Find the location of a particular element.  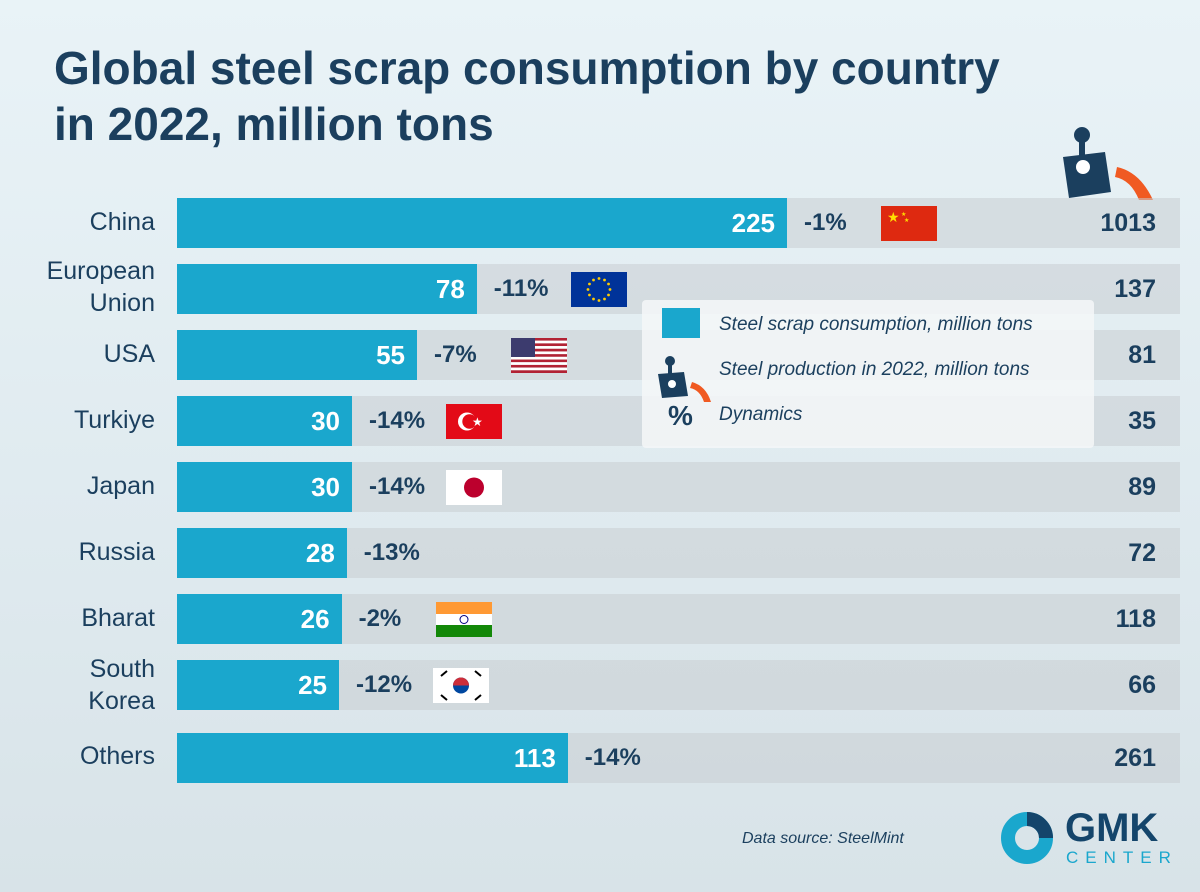

legend-swatch-scrap is located at coordinates (681, 323).